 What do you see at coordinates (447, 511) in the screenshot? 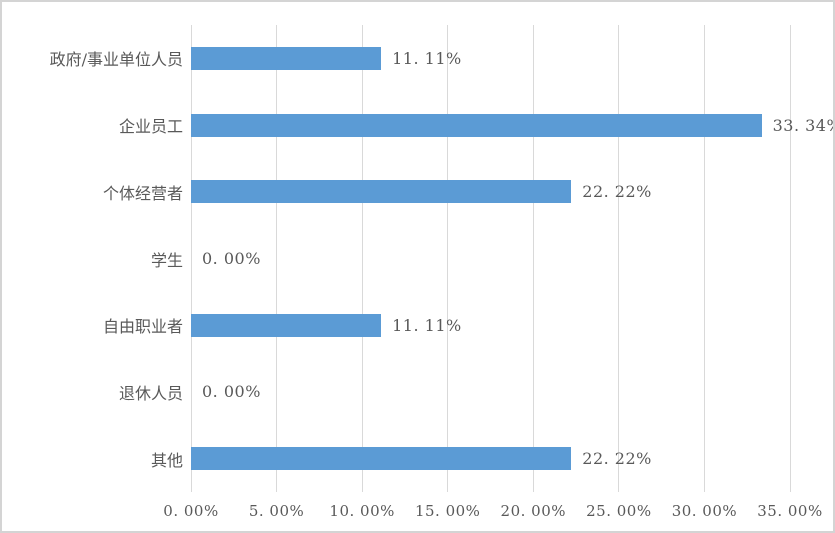
I see `x-axis-tick-label: 15. 00%` at bounding box center [447, 511].